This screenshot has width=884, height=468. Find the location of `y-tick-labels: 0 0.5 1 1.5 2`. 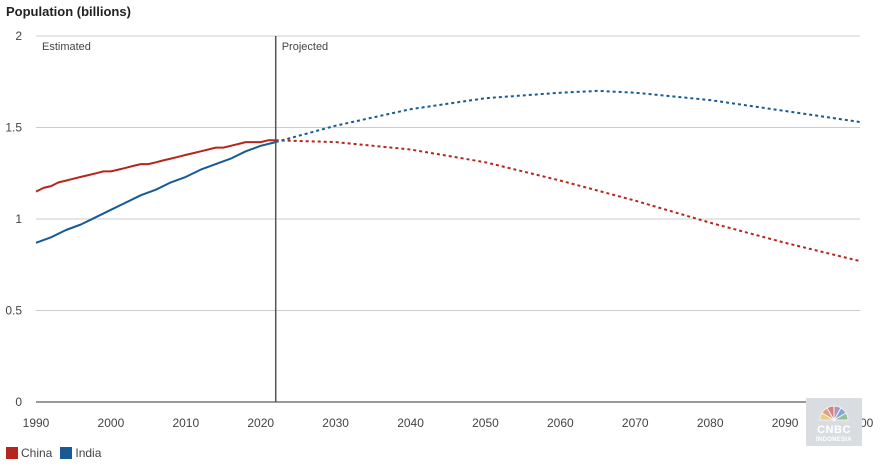

y-tick-labels: 0 0.5 1 1.5 2 is located at coordinates (13, 219).